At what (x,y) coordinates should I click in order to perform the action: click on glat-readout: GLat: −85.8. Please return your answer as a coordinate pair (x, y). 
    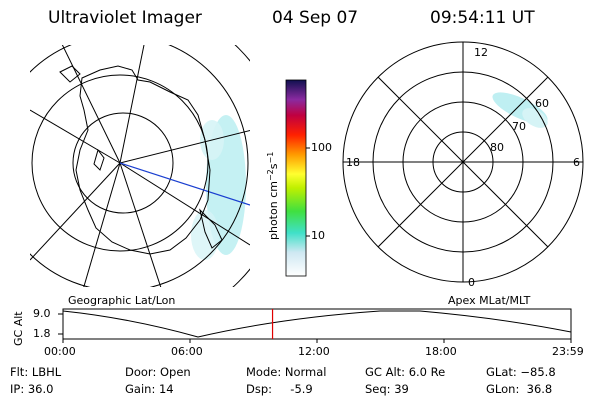
    Looking at the image, I should click on (521, 372).